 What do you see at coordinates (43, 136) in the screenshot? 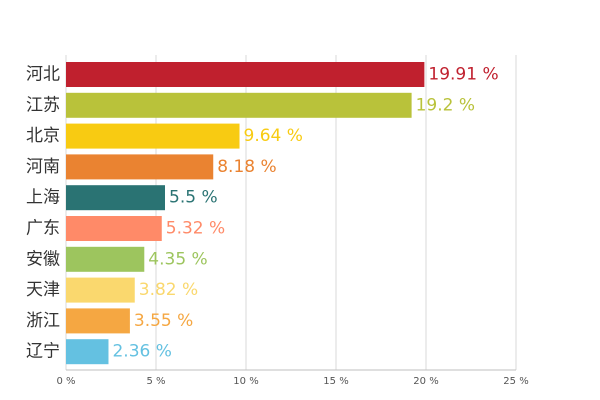
I see `category-label: 北京` at bounding box center [43, 136].